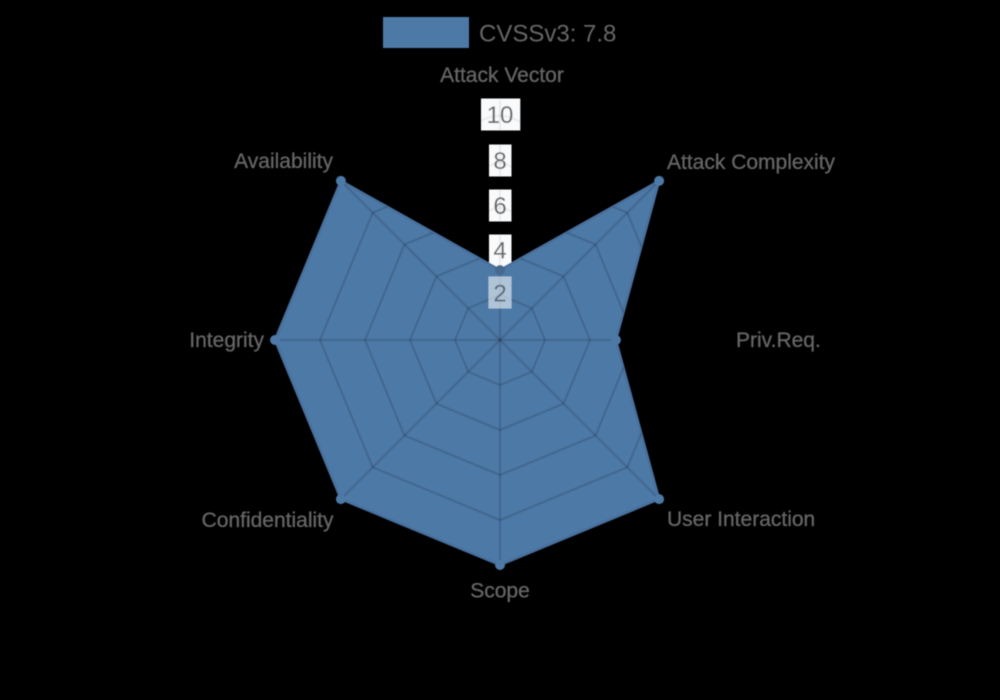 Image resolution: width=1000 pixels, height=700 pixels. What do you see at coordinates (268, 520) in the screenshot?
I see `svg-text: Confidentiality` at bounding box center [268, 520].